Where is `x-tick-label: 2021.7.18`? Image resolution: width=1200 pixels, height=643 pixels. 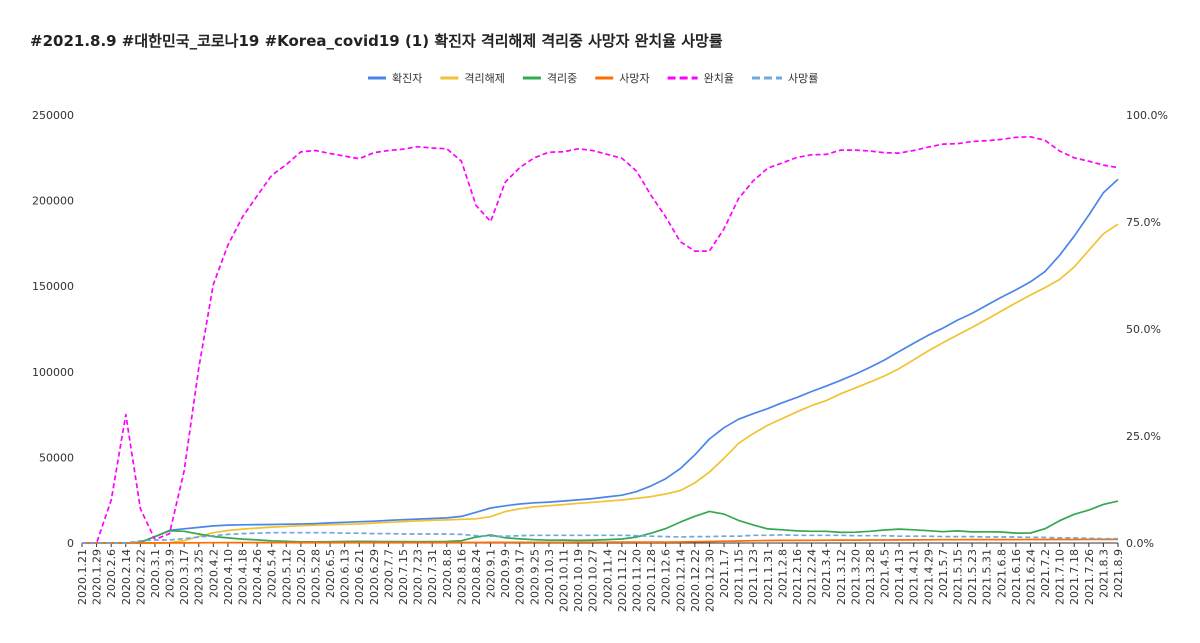 x-tick-label: 2021.7.18 is located at coordinates (1074, 577).